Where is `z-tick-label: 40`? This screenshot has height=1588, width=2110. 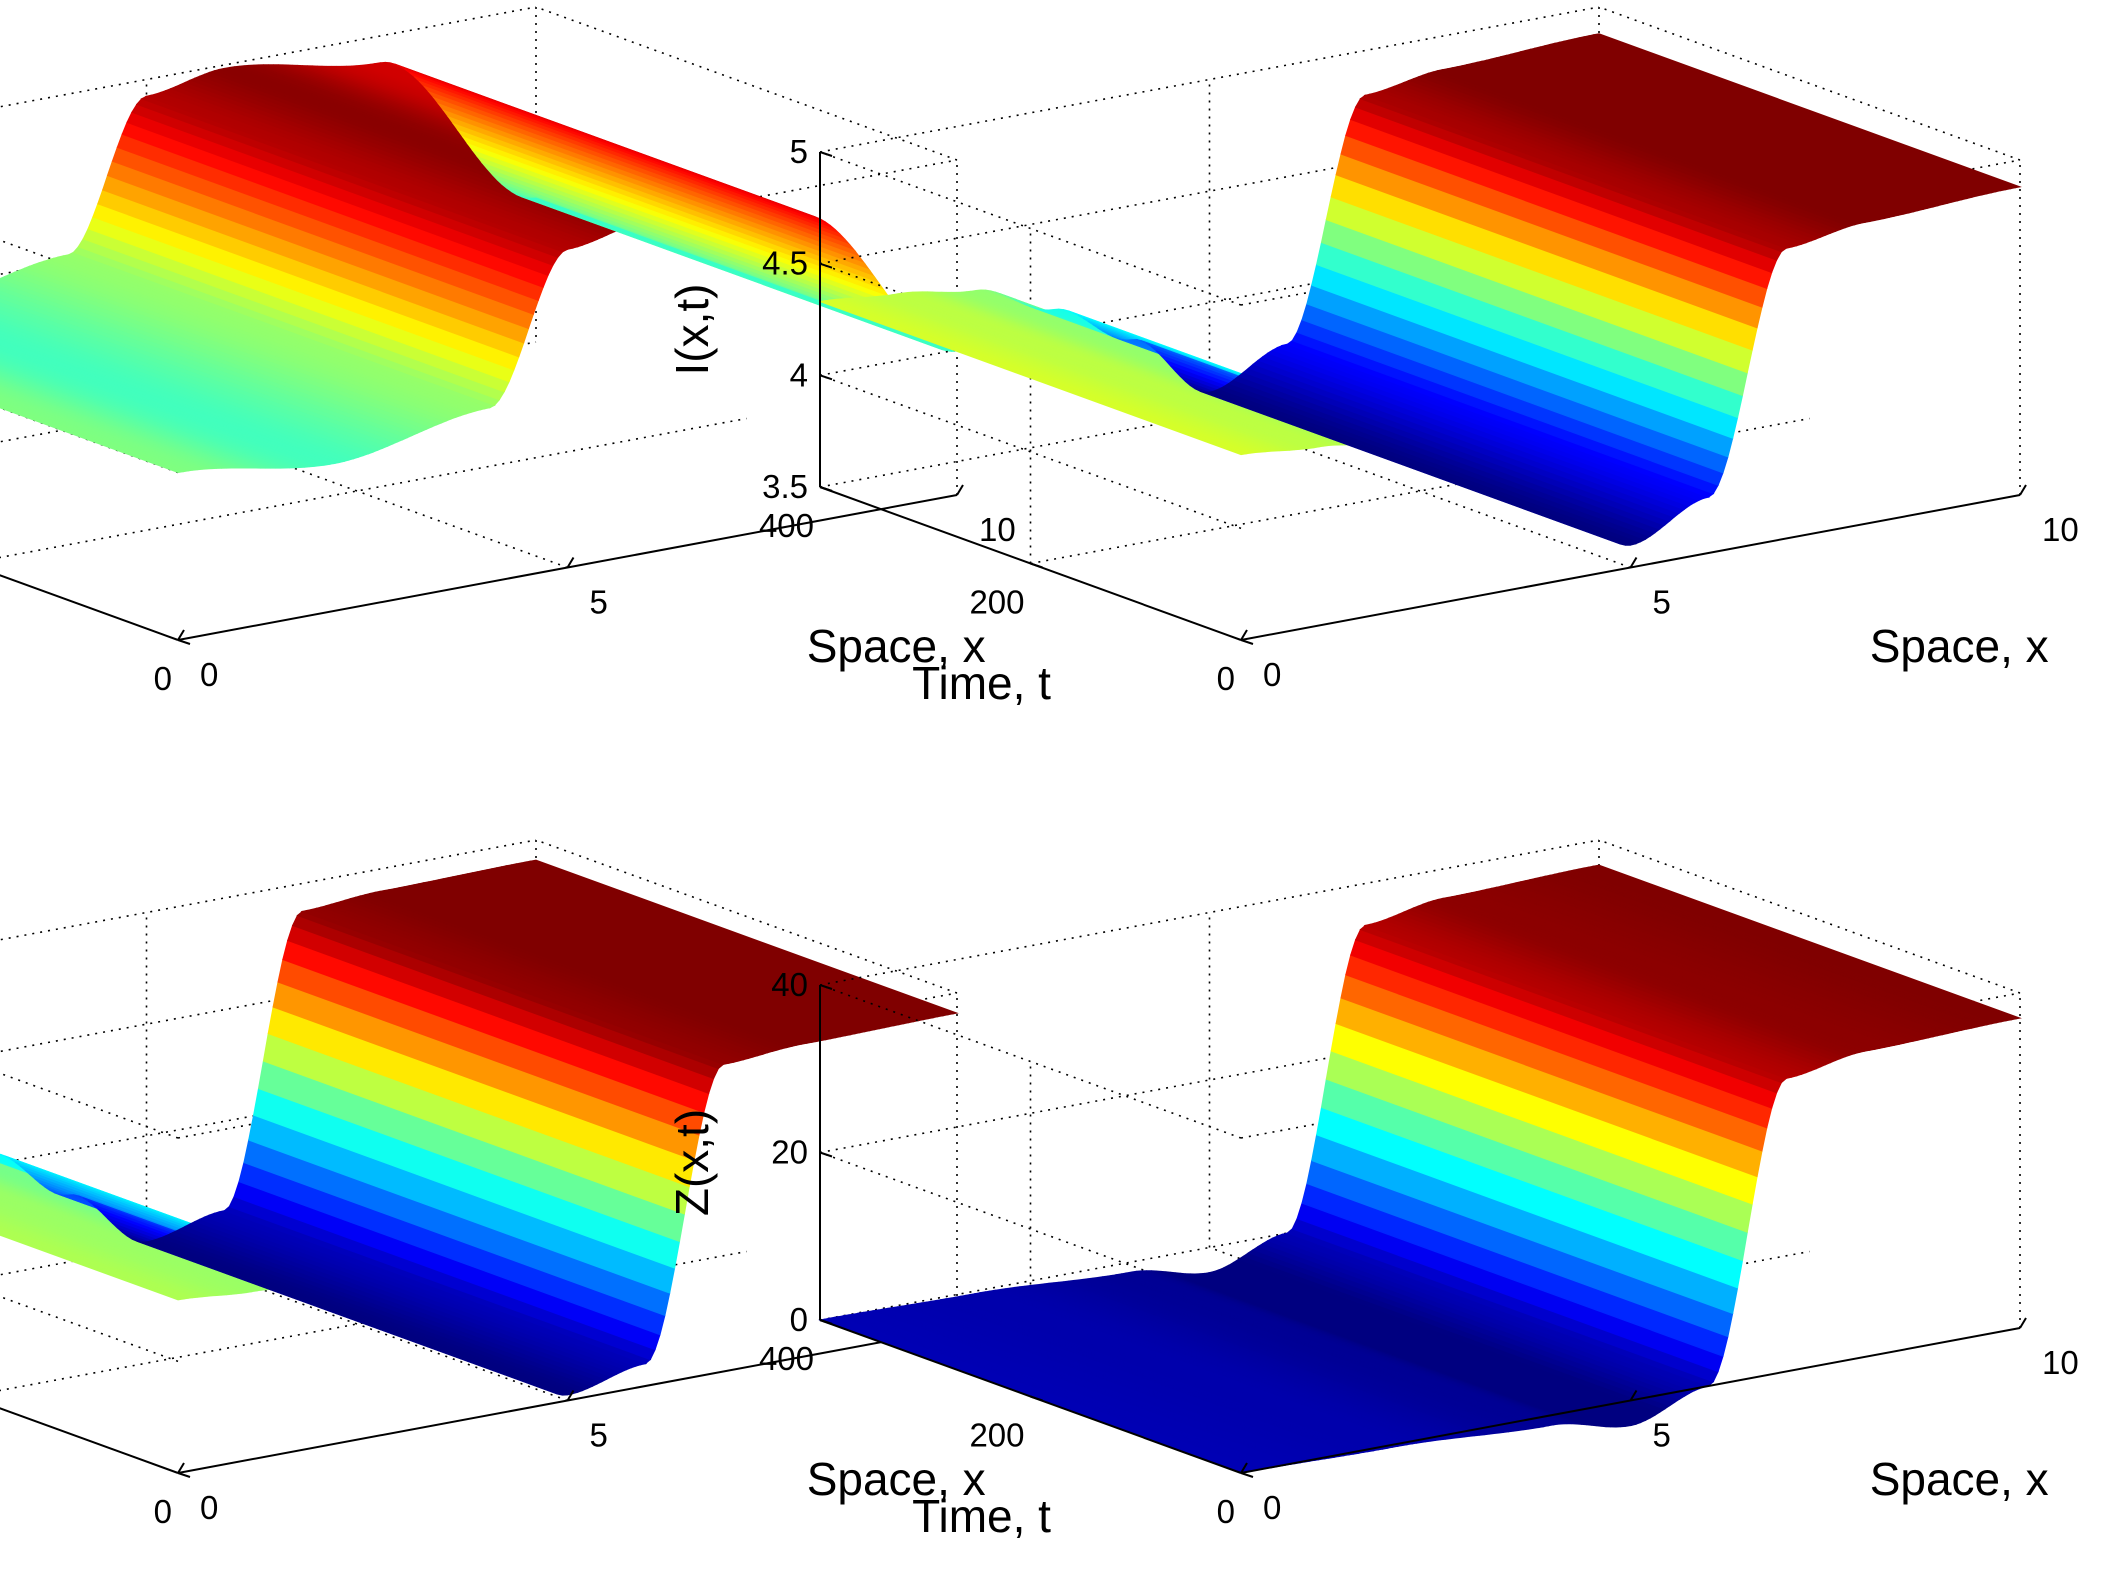
z-tick-label: 40 is located at coordinates (789, 984).